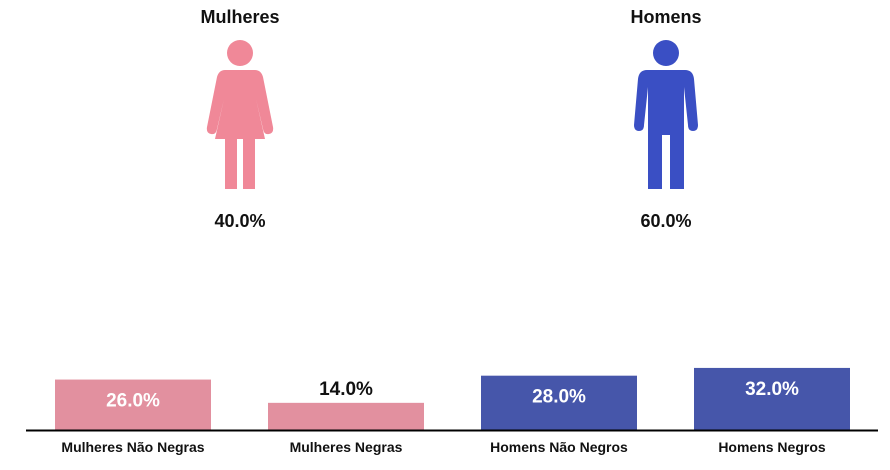  What do you see at coordinates (772, 389) in the screenshot?
I see `bar-value-label-3: 32.0%` at bounding box center [772, 389].